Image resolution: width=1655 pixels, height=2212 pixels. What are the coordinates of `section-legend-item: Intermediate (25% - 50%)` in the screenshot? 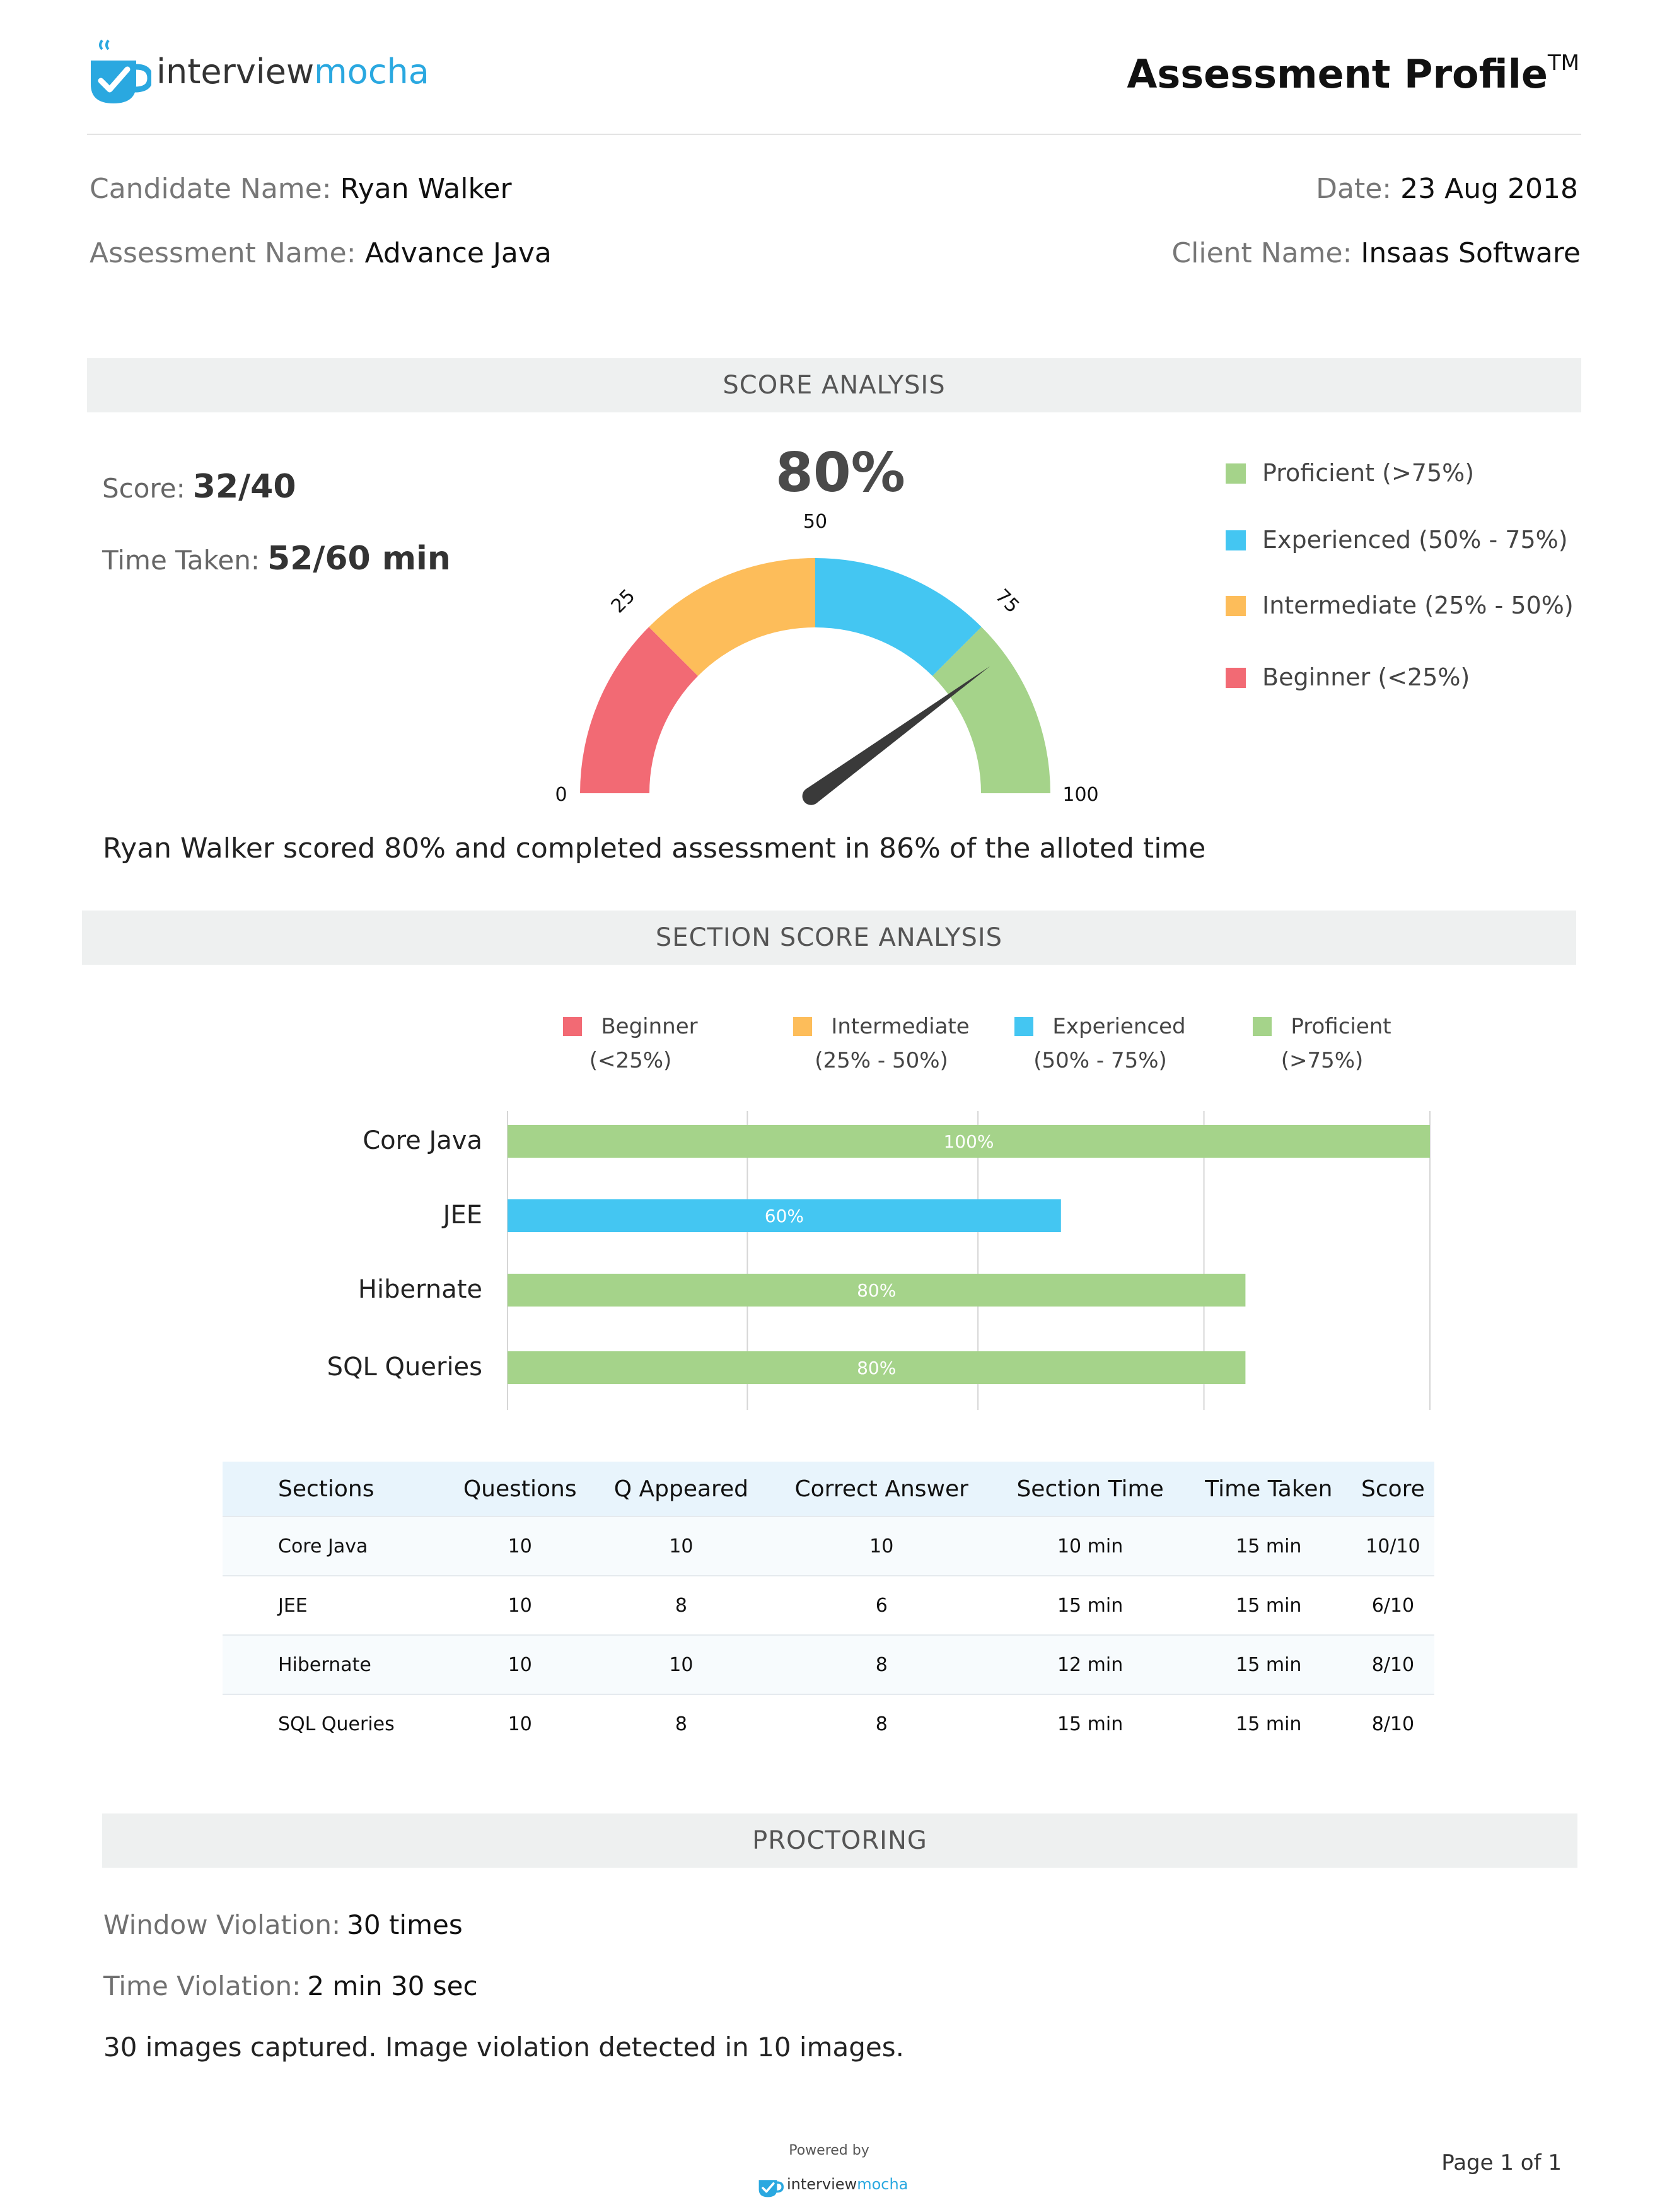 It's located at (882, 1043).